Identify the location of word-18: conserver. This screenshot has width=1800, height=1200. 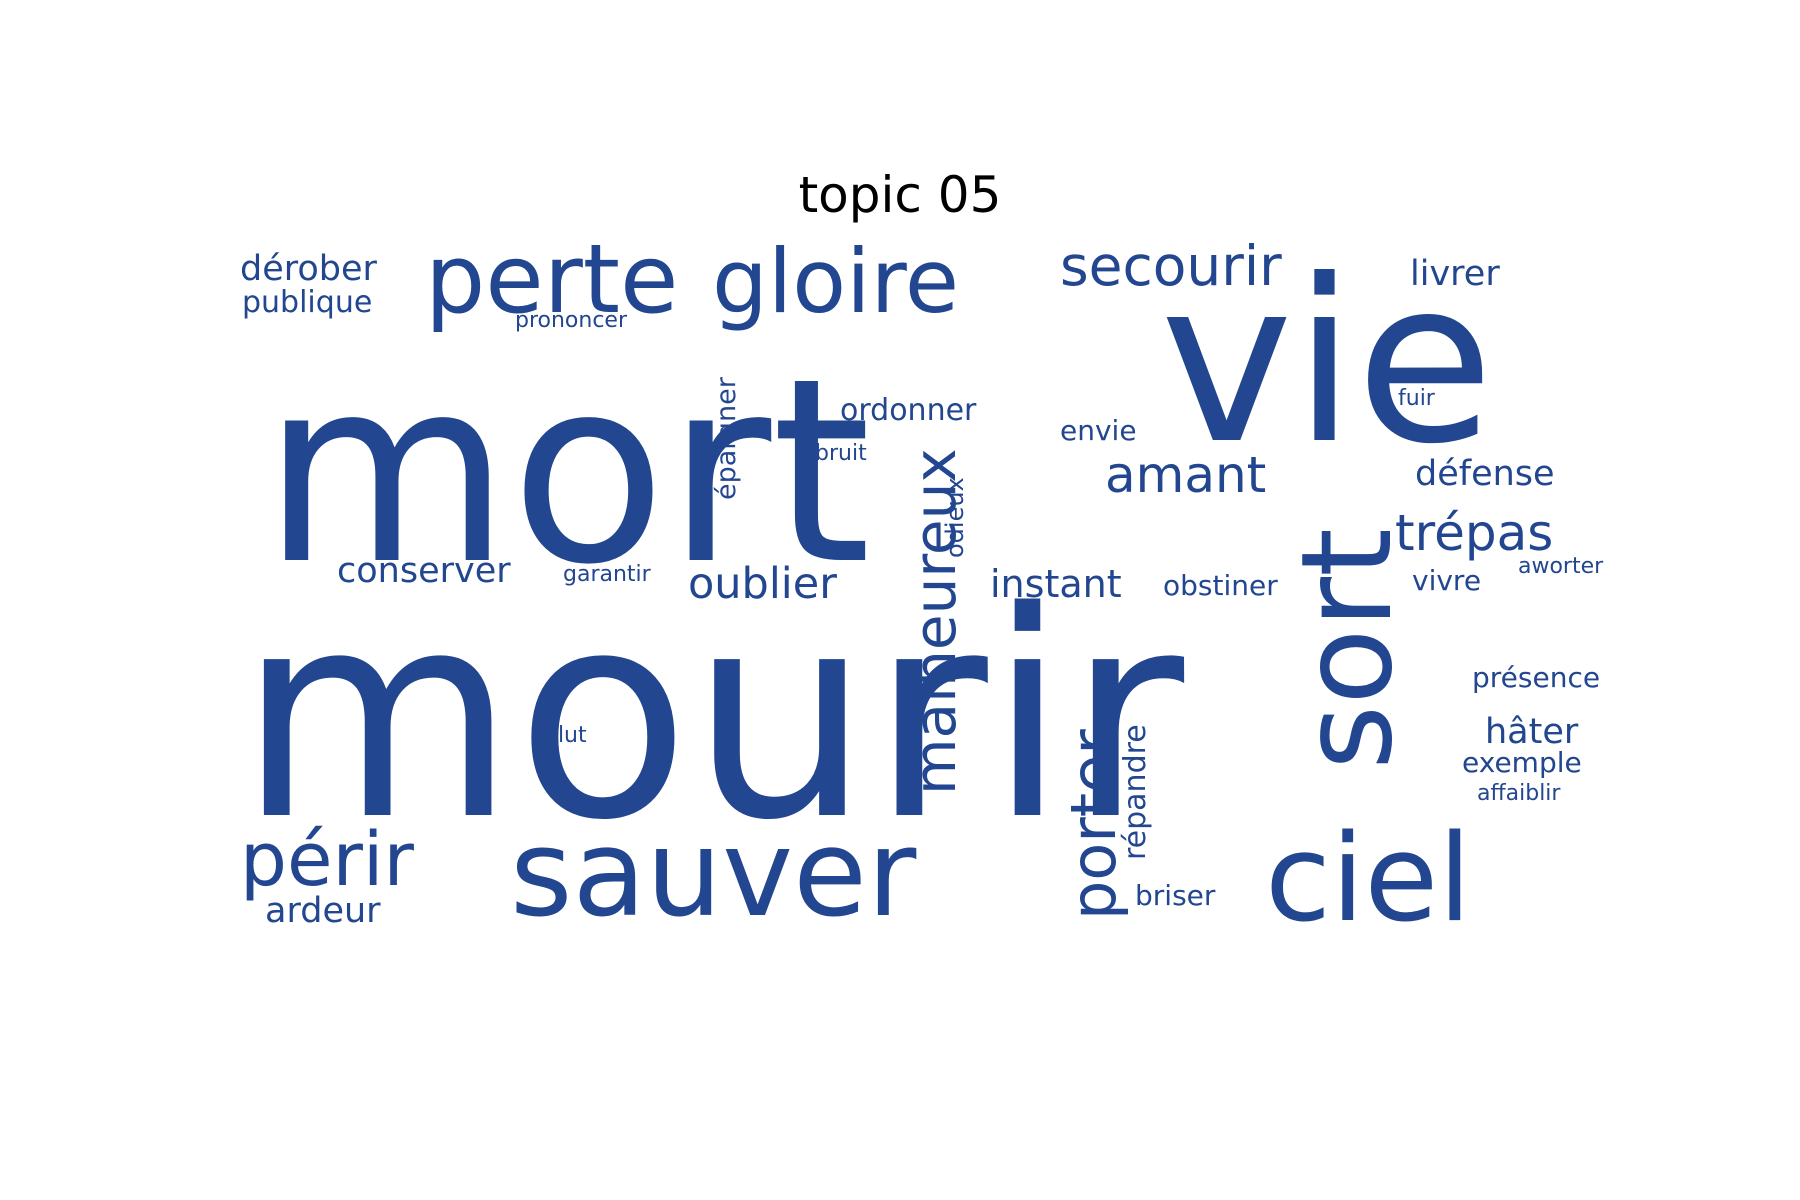
(424, 571).